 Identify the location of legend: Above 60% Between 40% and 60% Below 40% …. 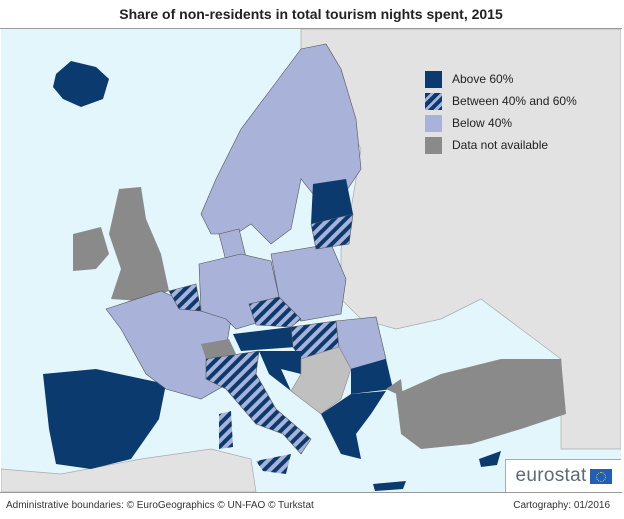
(501, 112).